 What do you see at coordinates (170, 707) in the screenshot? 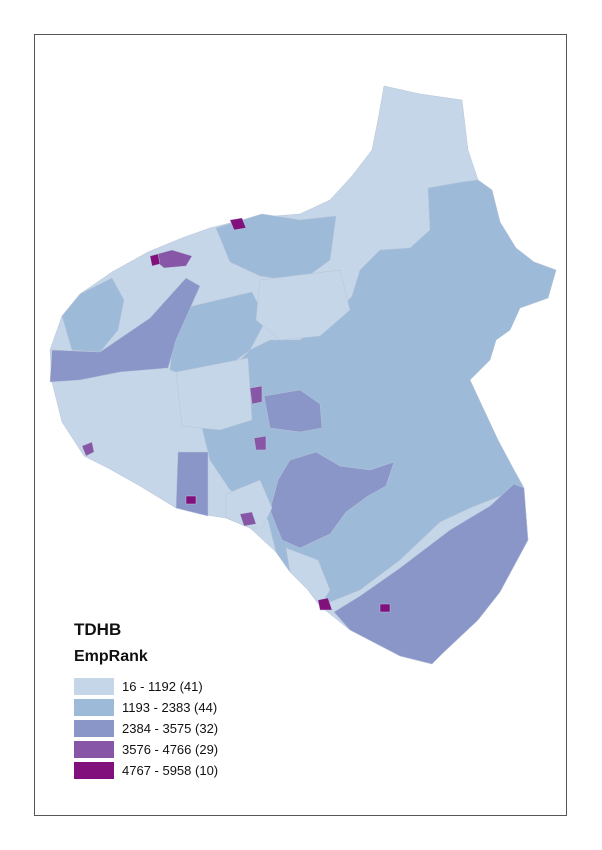
I see `legend-label: 1193 - 2383 (44)` at bounding box center [170, 707].